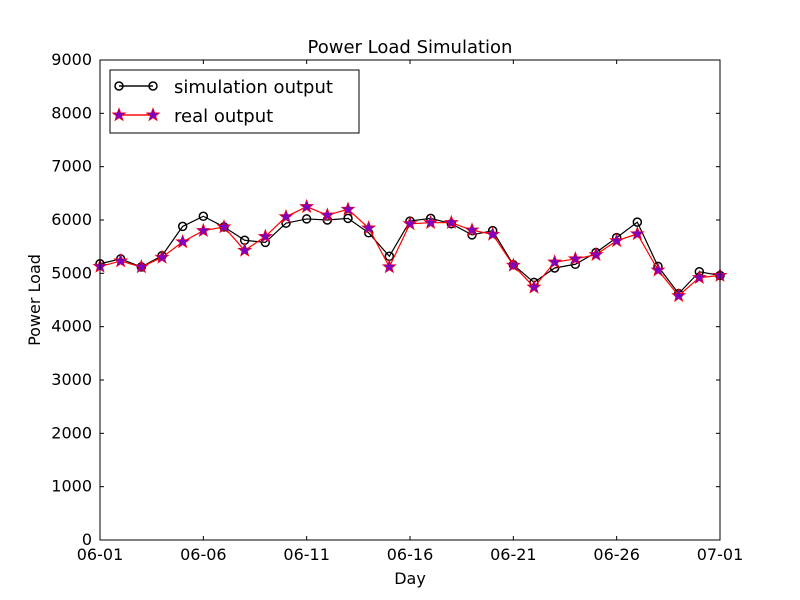 The height and width of the screenshot is (600, 800). What do you see at coordinates (100, 554) in the screenshot?
I see `x-tick-label: 06-01` at bounding box center [100, 554].